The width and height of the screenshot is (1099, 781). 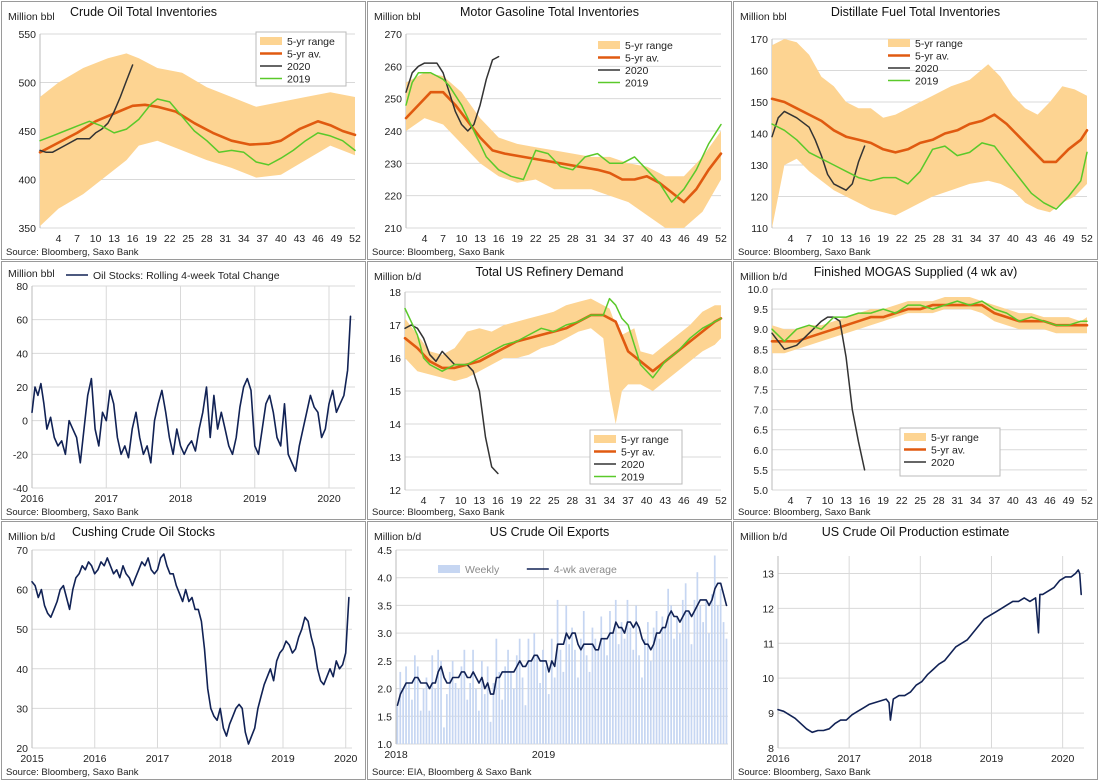 What do you see at coordinates (759, 229) in the screenshot?
I see `y-tick-label: 110` at bounding box center [759, 229].